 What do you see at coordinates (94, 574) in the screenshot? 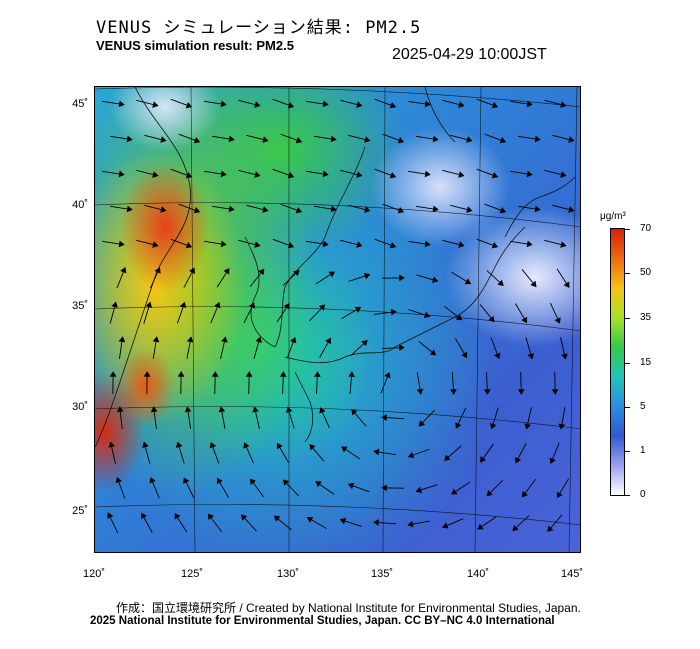
I see `lon-label-120: 120˚` at bounding box center [94, 574].